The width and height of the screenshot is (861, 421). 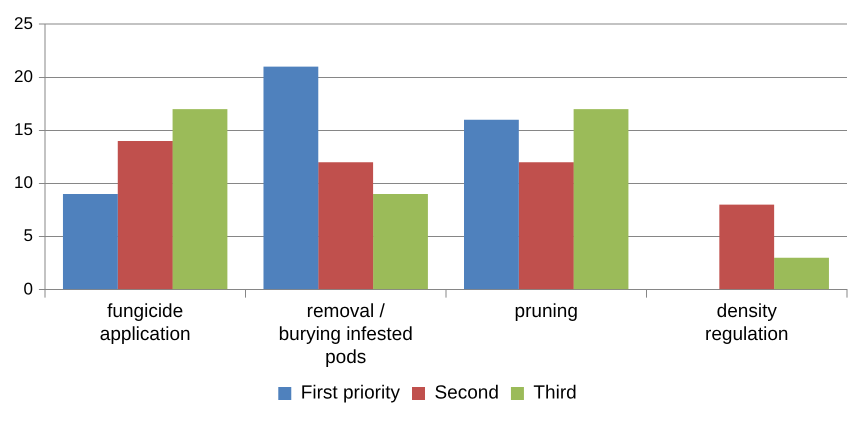 What do you see at coordinates (28, 236) in the screenshot?
I see `y-tick-label: 5` at bounding box center [28, 236].